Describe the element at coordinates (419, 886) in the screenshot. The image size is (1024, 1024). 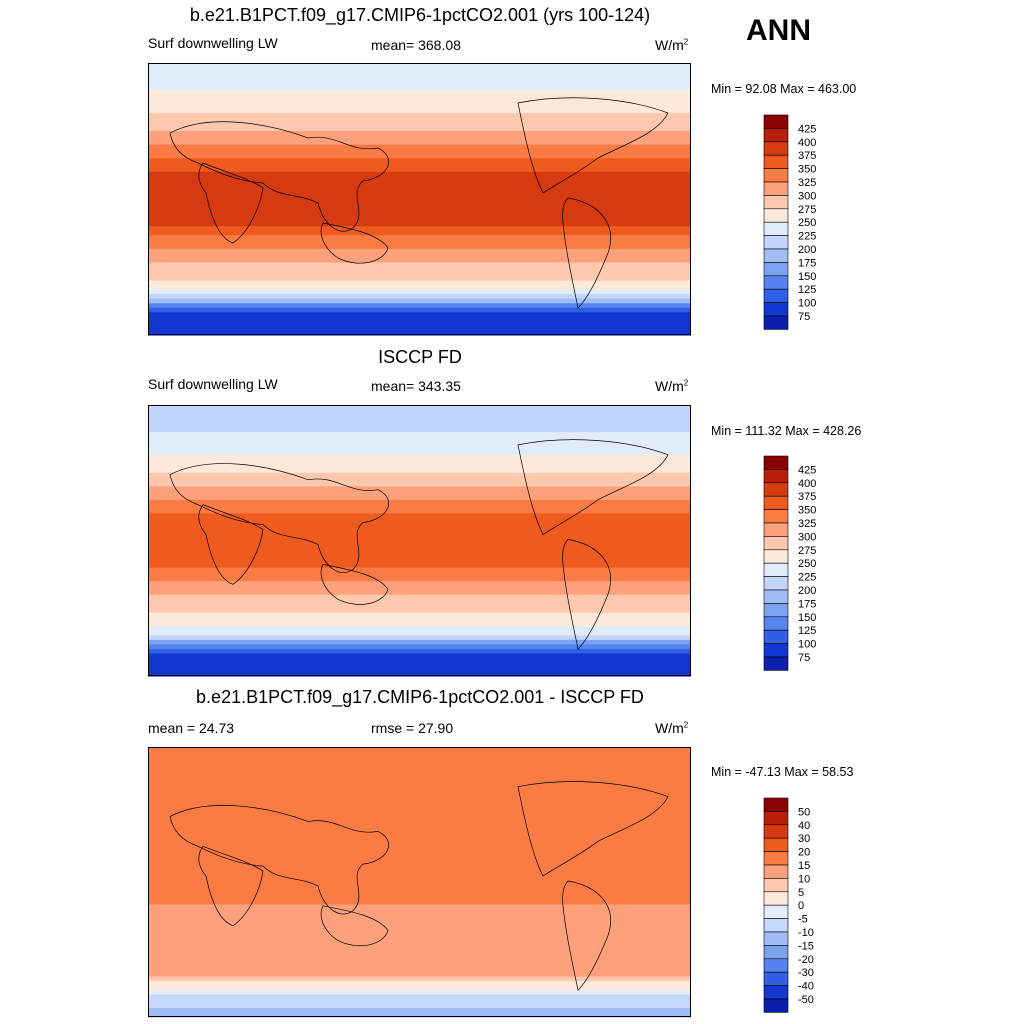
I see `coastlines` at that location.